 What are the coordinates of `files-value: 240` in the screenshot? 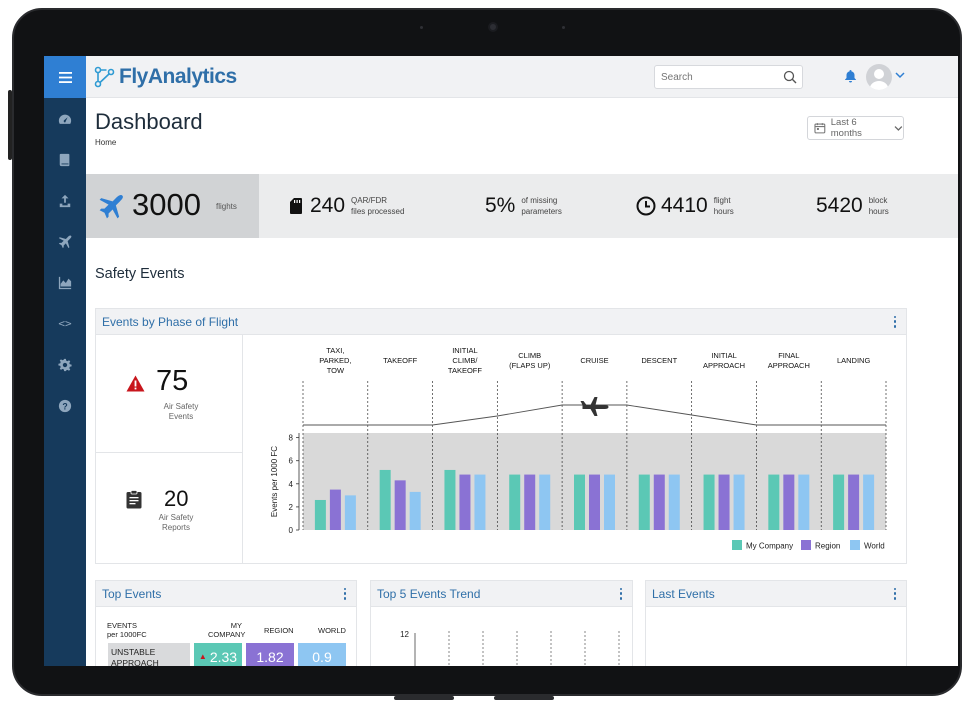 It's located at (328, 205).